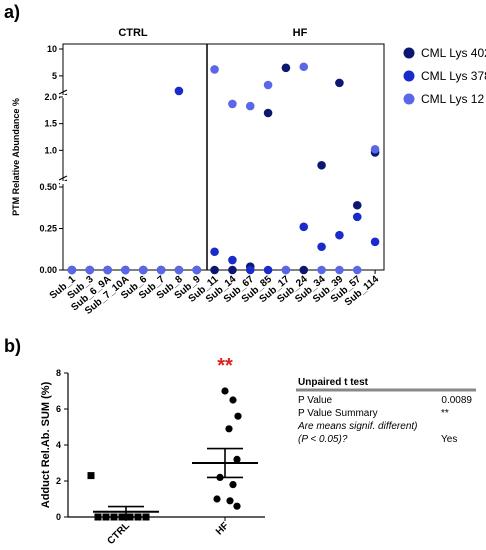  I want to click on y-tick-label: 4, so click(58, 445).